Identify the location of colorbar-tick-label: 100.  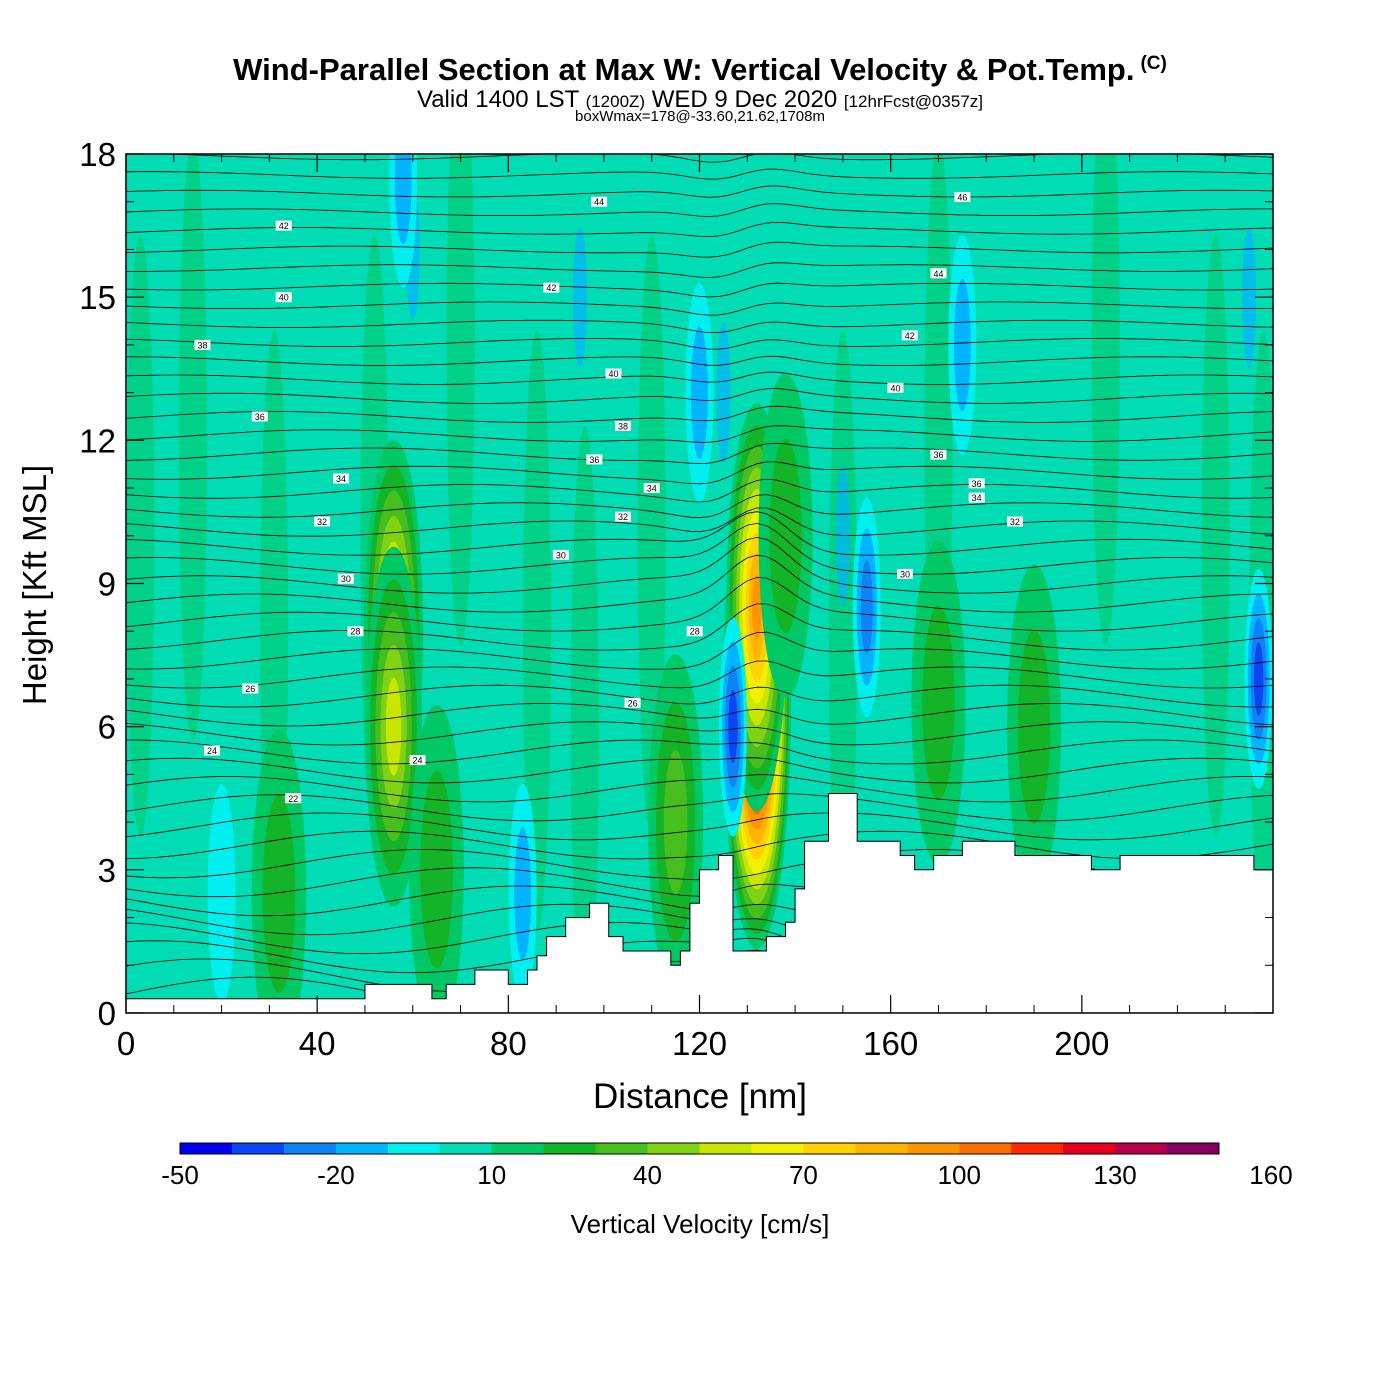
(959, 1175).